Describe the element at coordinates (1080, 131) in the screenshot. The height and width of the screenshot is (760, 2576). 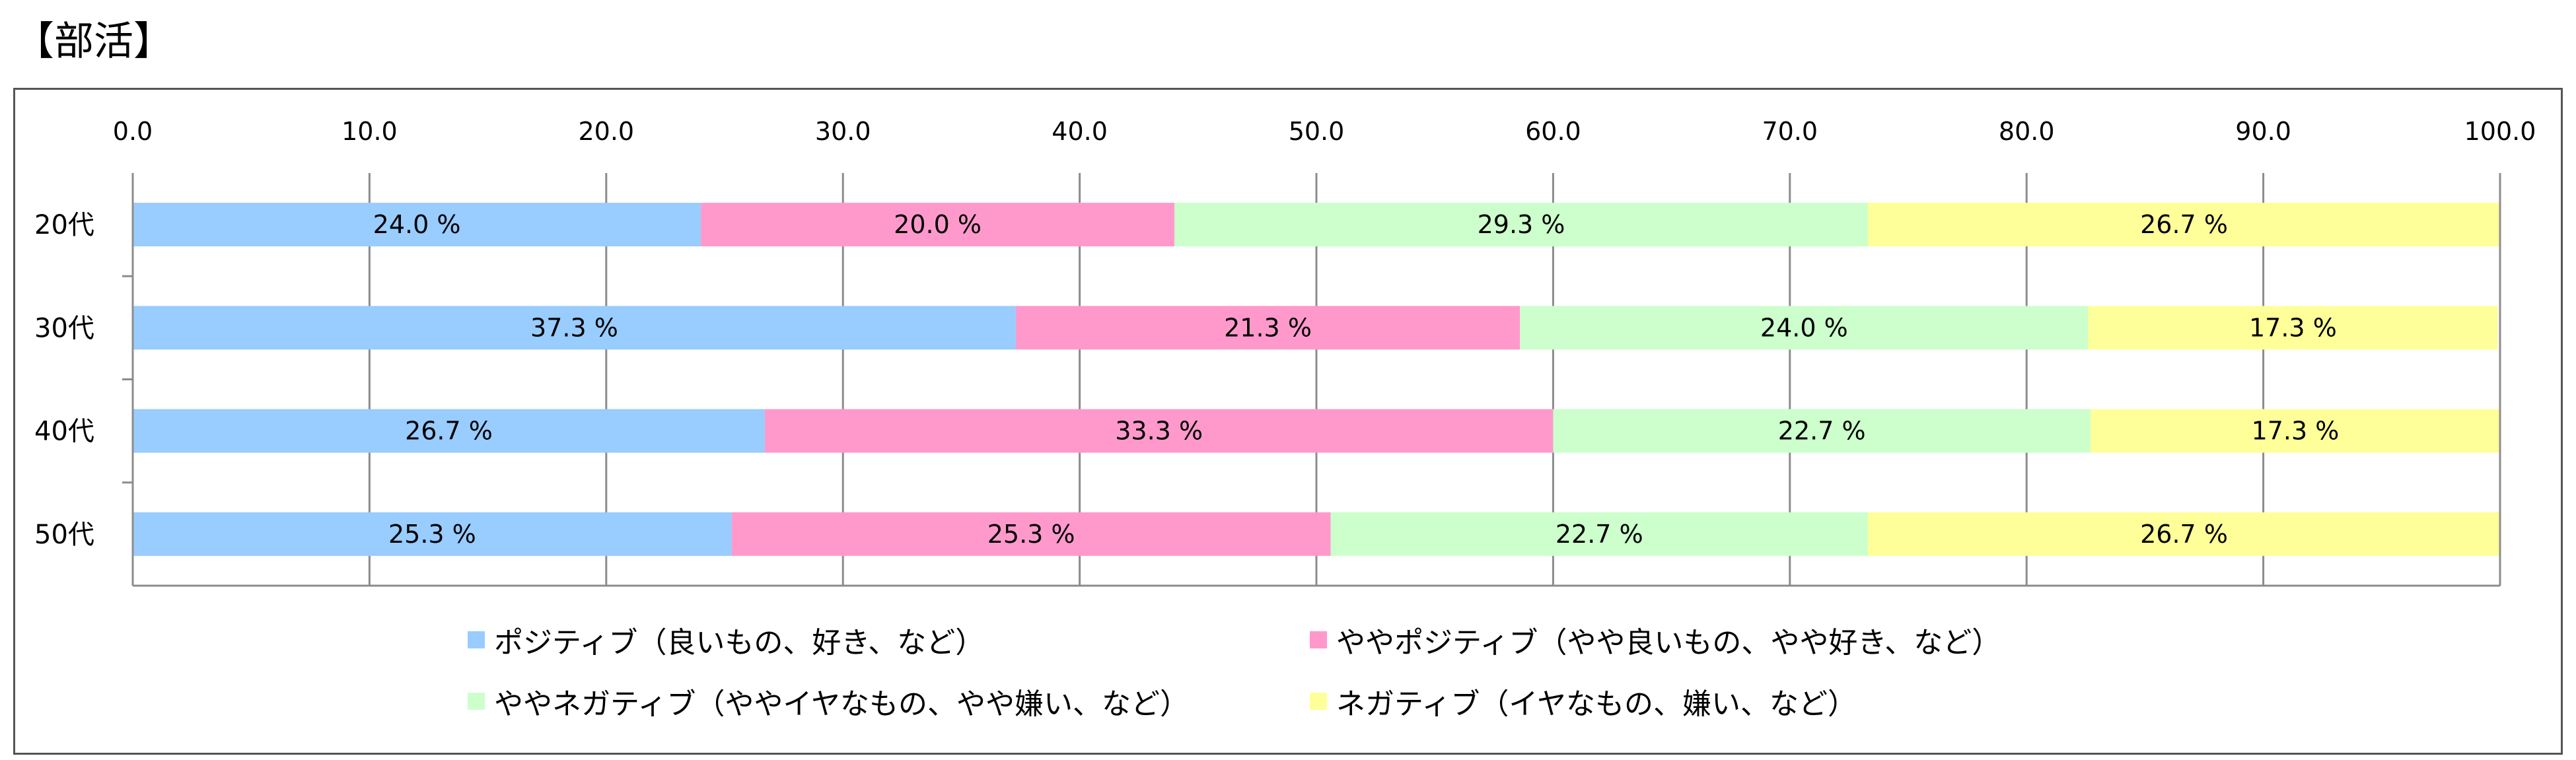
I see `x-tick-label: 40.0` at that location.